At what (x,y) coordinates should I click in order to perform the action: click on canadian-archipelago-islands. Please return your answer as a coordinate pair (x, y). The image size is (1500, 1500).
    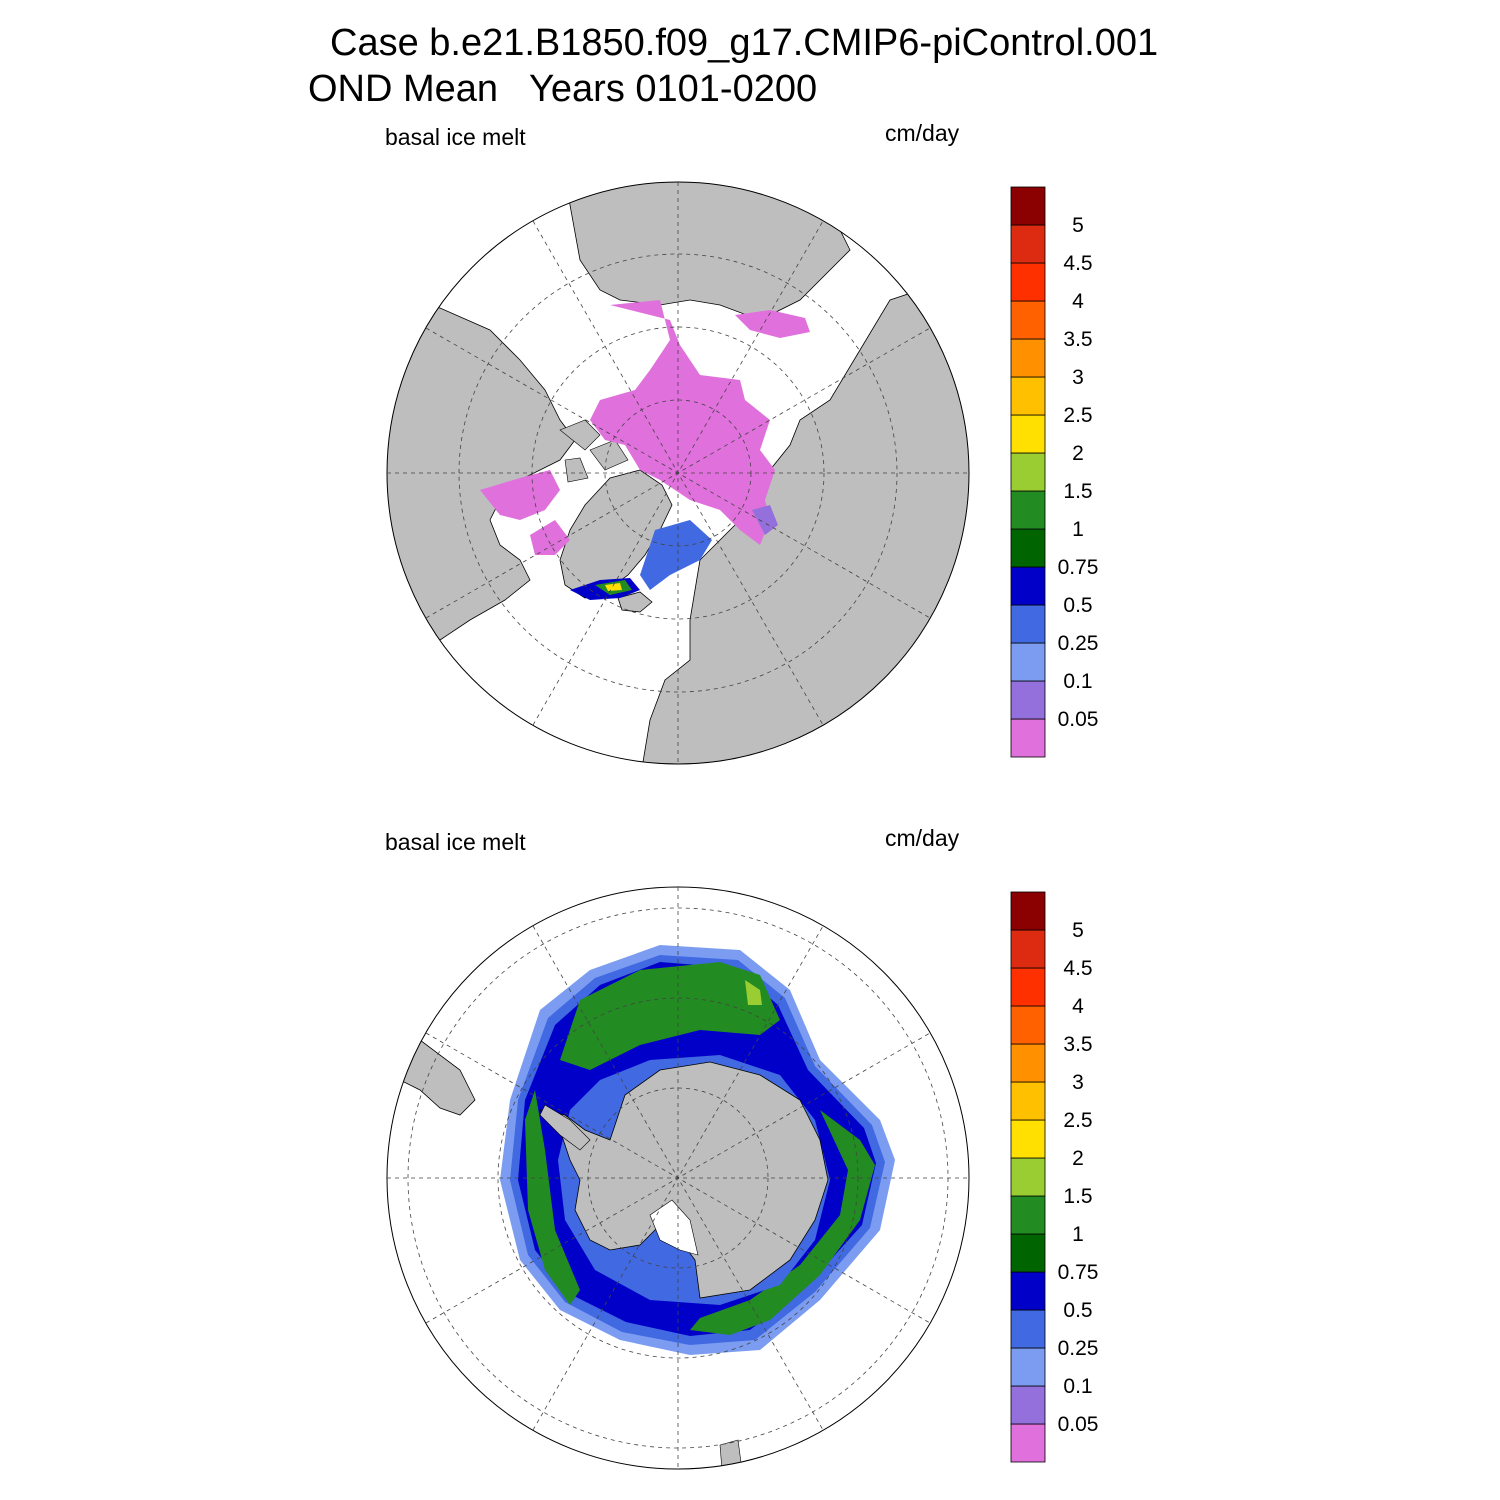
    Looking at the image, I should click on (594, 451).